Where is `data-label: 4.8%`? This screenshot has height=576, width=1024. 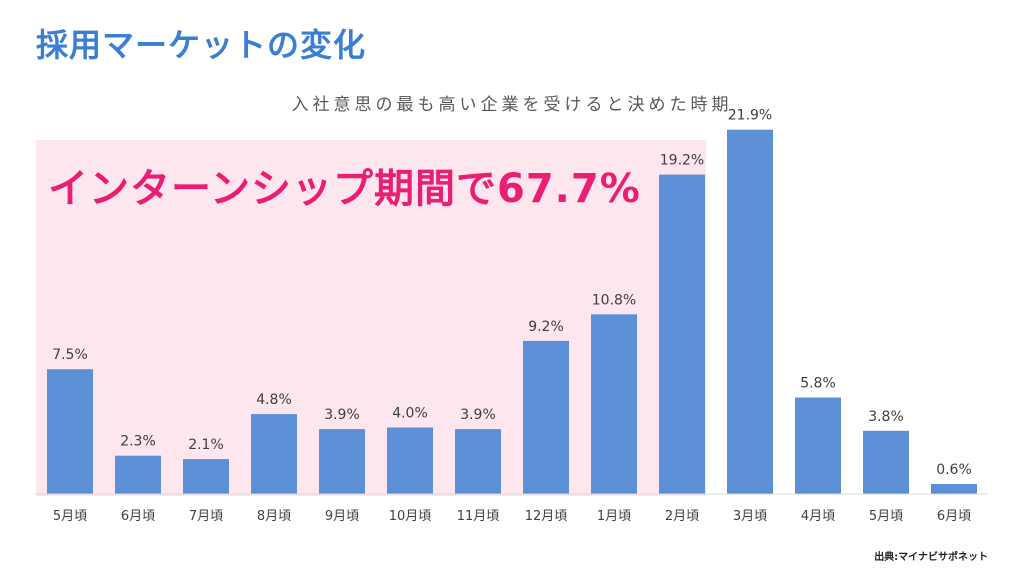
data-label: 4.8% is located at coordinates (274, 400).